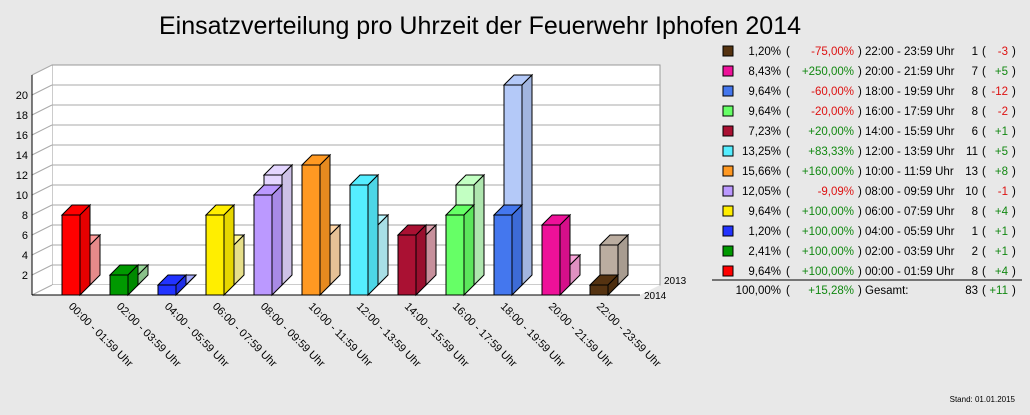 This screenshot has height=415, width=1030. Describe the element at coordinates (869, 91) in the screenshot. I see `legend-row: 9,64%(-60,00%) 18:00 - 19:59 Uhr 8(-12)` at that location.